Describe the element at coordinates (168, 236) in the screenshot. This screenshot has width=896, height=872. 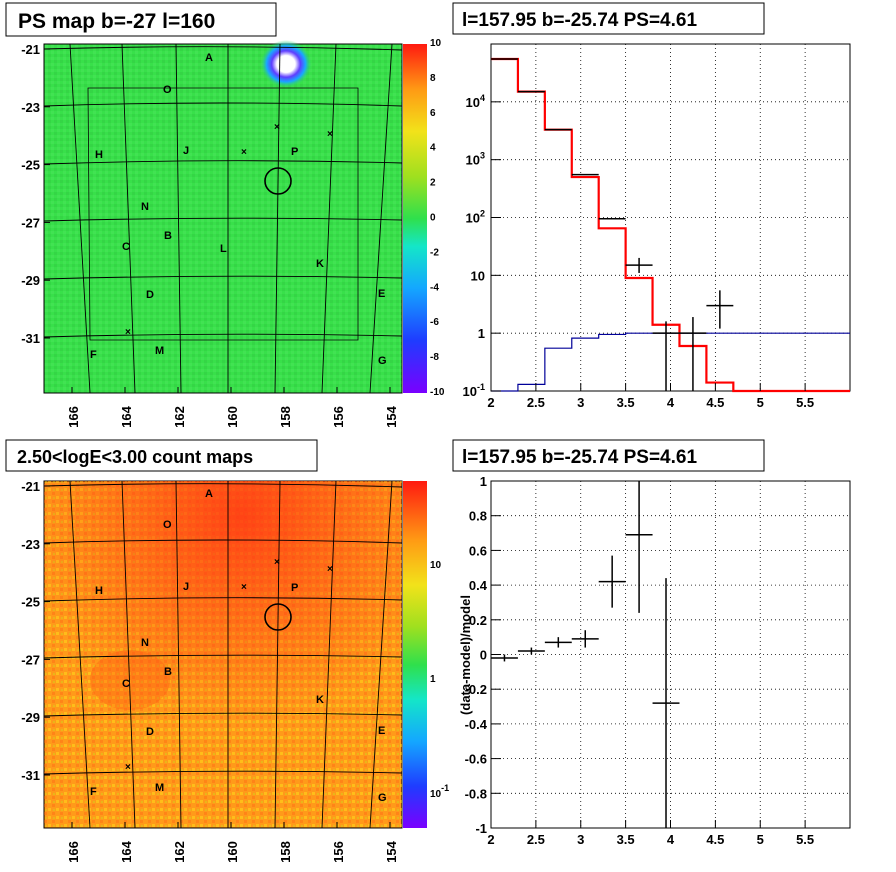
I see `svg-text: B` at that location.